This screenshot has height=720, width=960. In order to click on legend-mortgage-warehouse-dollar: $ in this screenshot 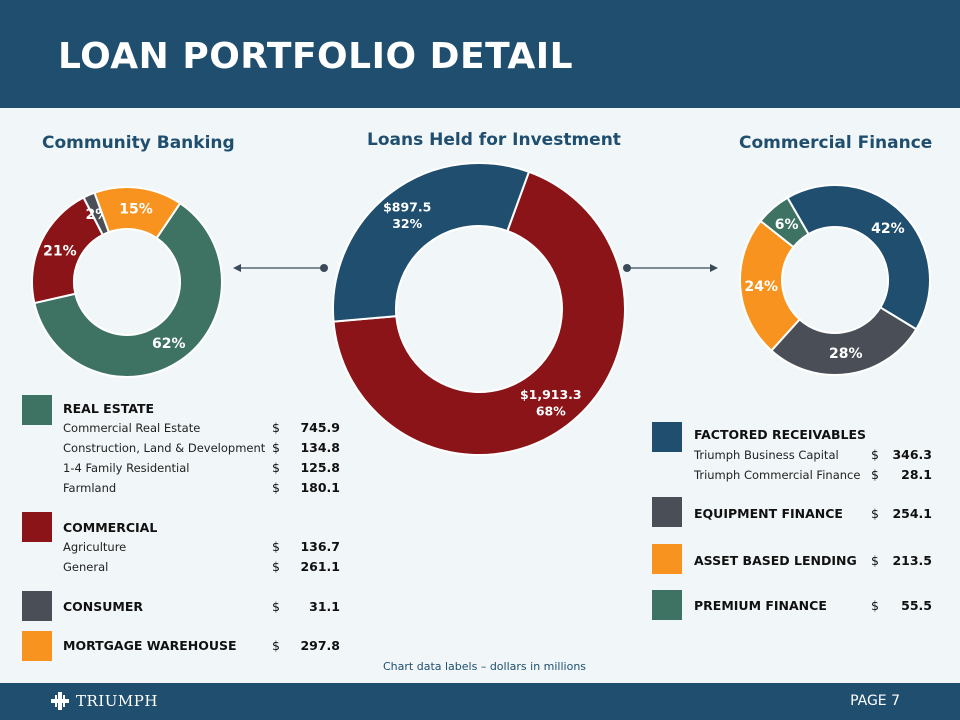, I will do `click(276, 645)`.